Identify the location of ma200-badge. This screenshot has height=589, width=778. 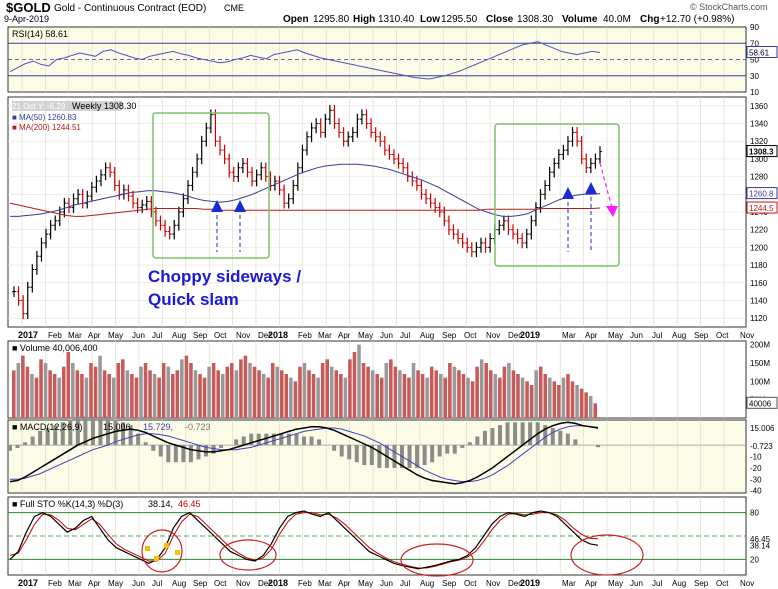
(762, 207).